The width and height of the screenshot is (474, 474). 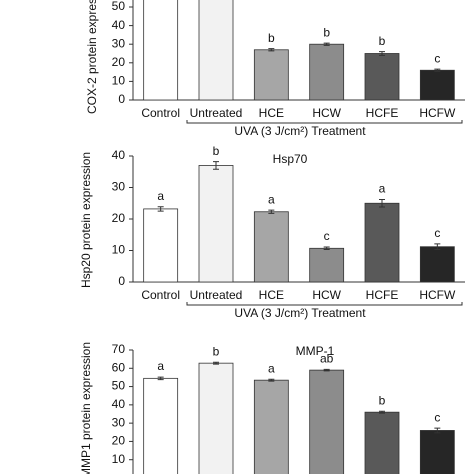 I want to click on significance-letter: ab, so click(x=327, y=359).